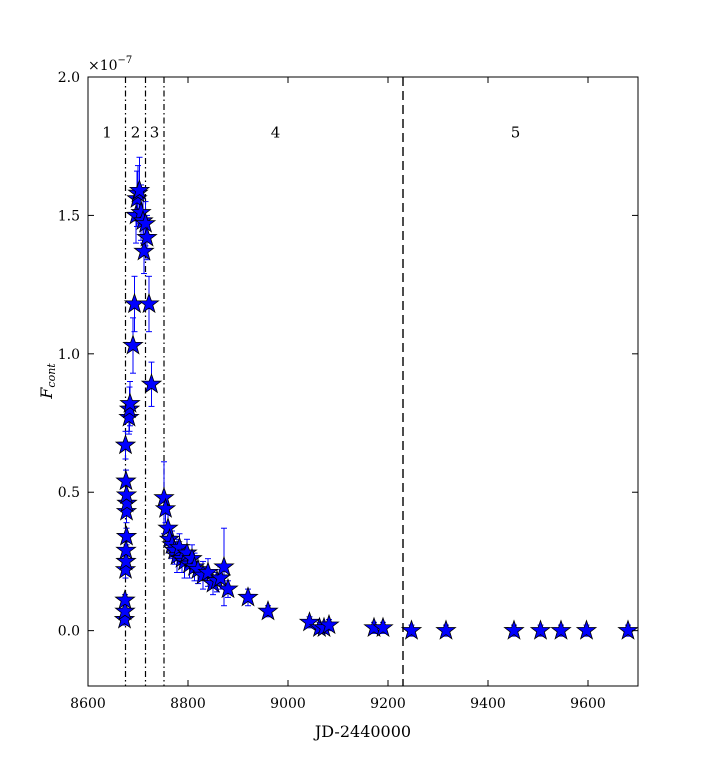 This screenshot has width=708, height=763. Describe the element at coordinates (362, 731) in the screenshot. I see `x-axis-title: JD-2440000` at that location.